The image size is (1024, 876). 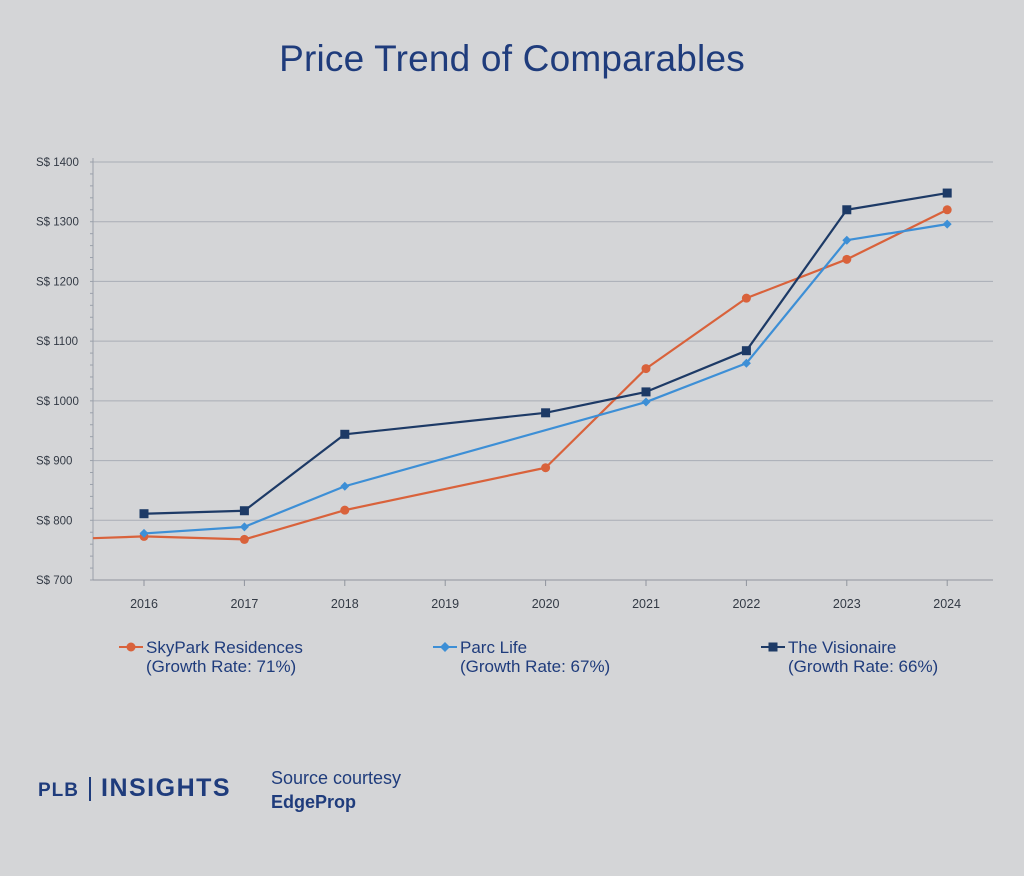 I want to click on x-tick-label-2019: 2019, so click(x=445, y=604).